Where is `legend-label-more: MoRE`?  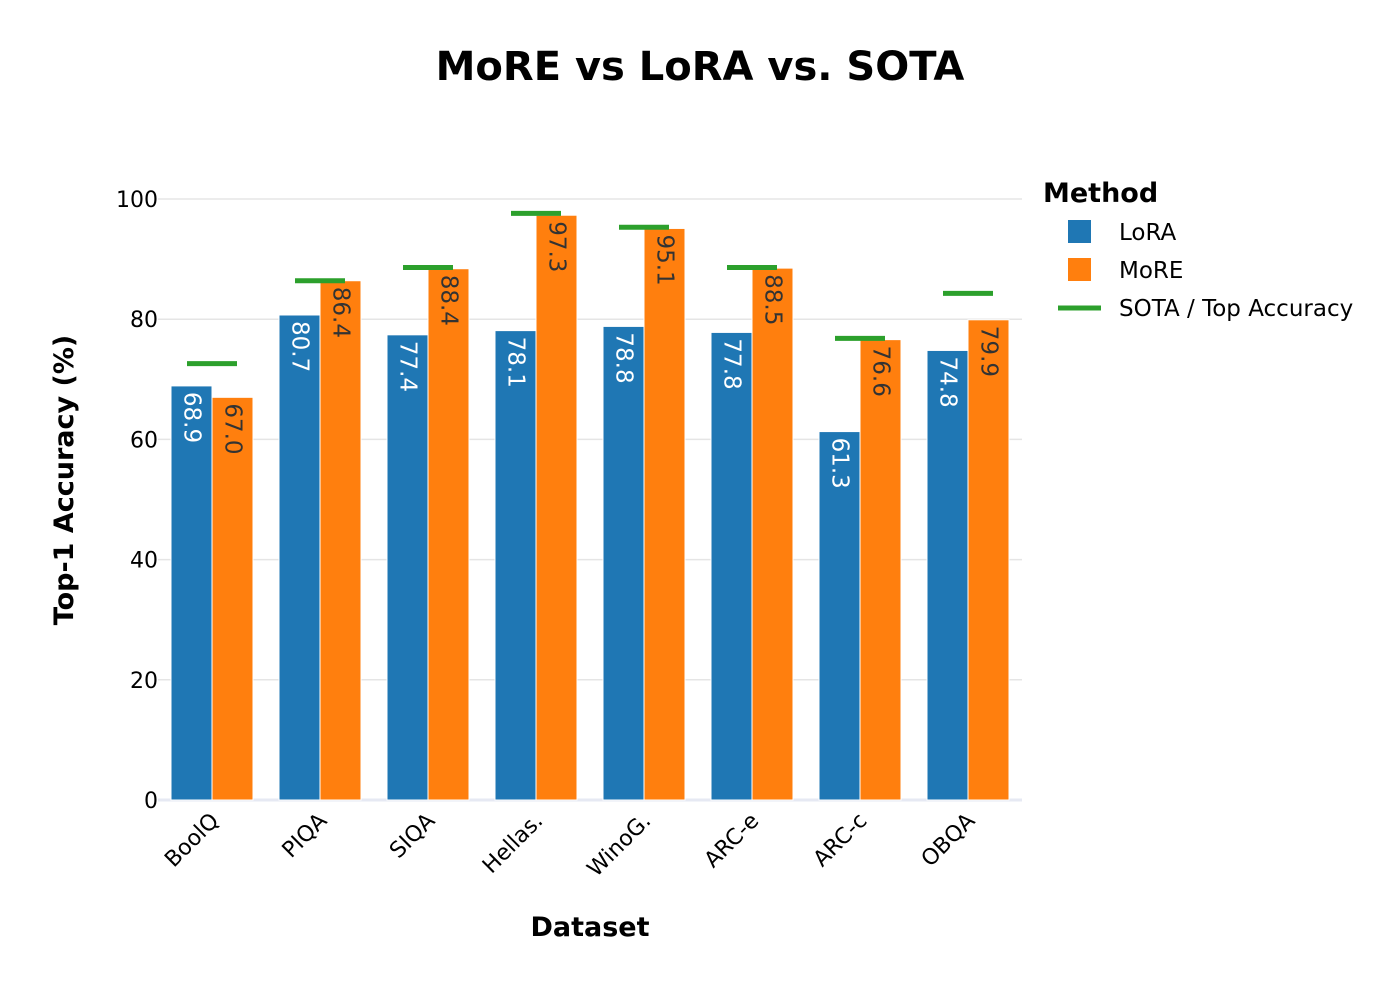
legend-label-more: MoRE is located at coordinates (1151, 271).